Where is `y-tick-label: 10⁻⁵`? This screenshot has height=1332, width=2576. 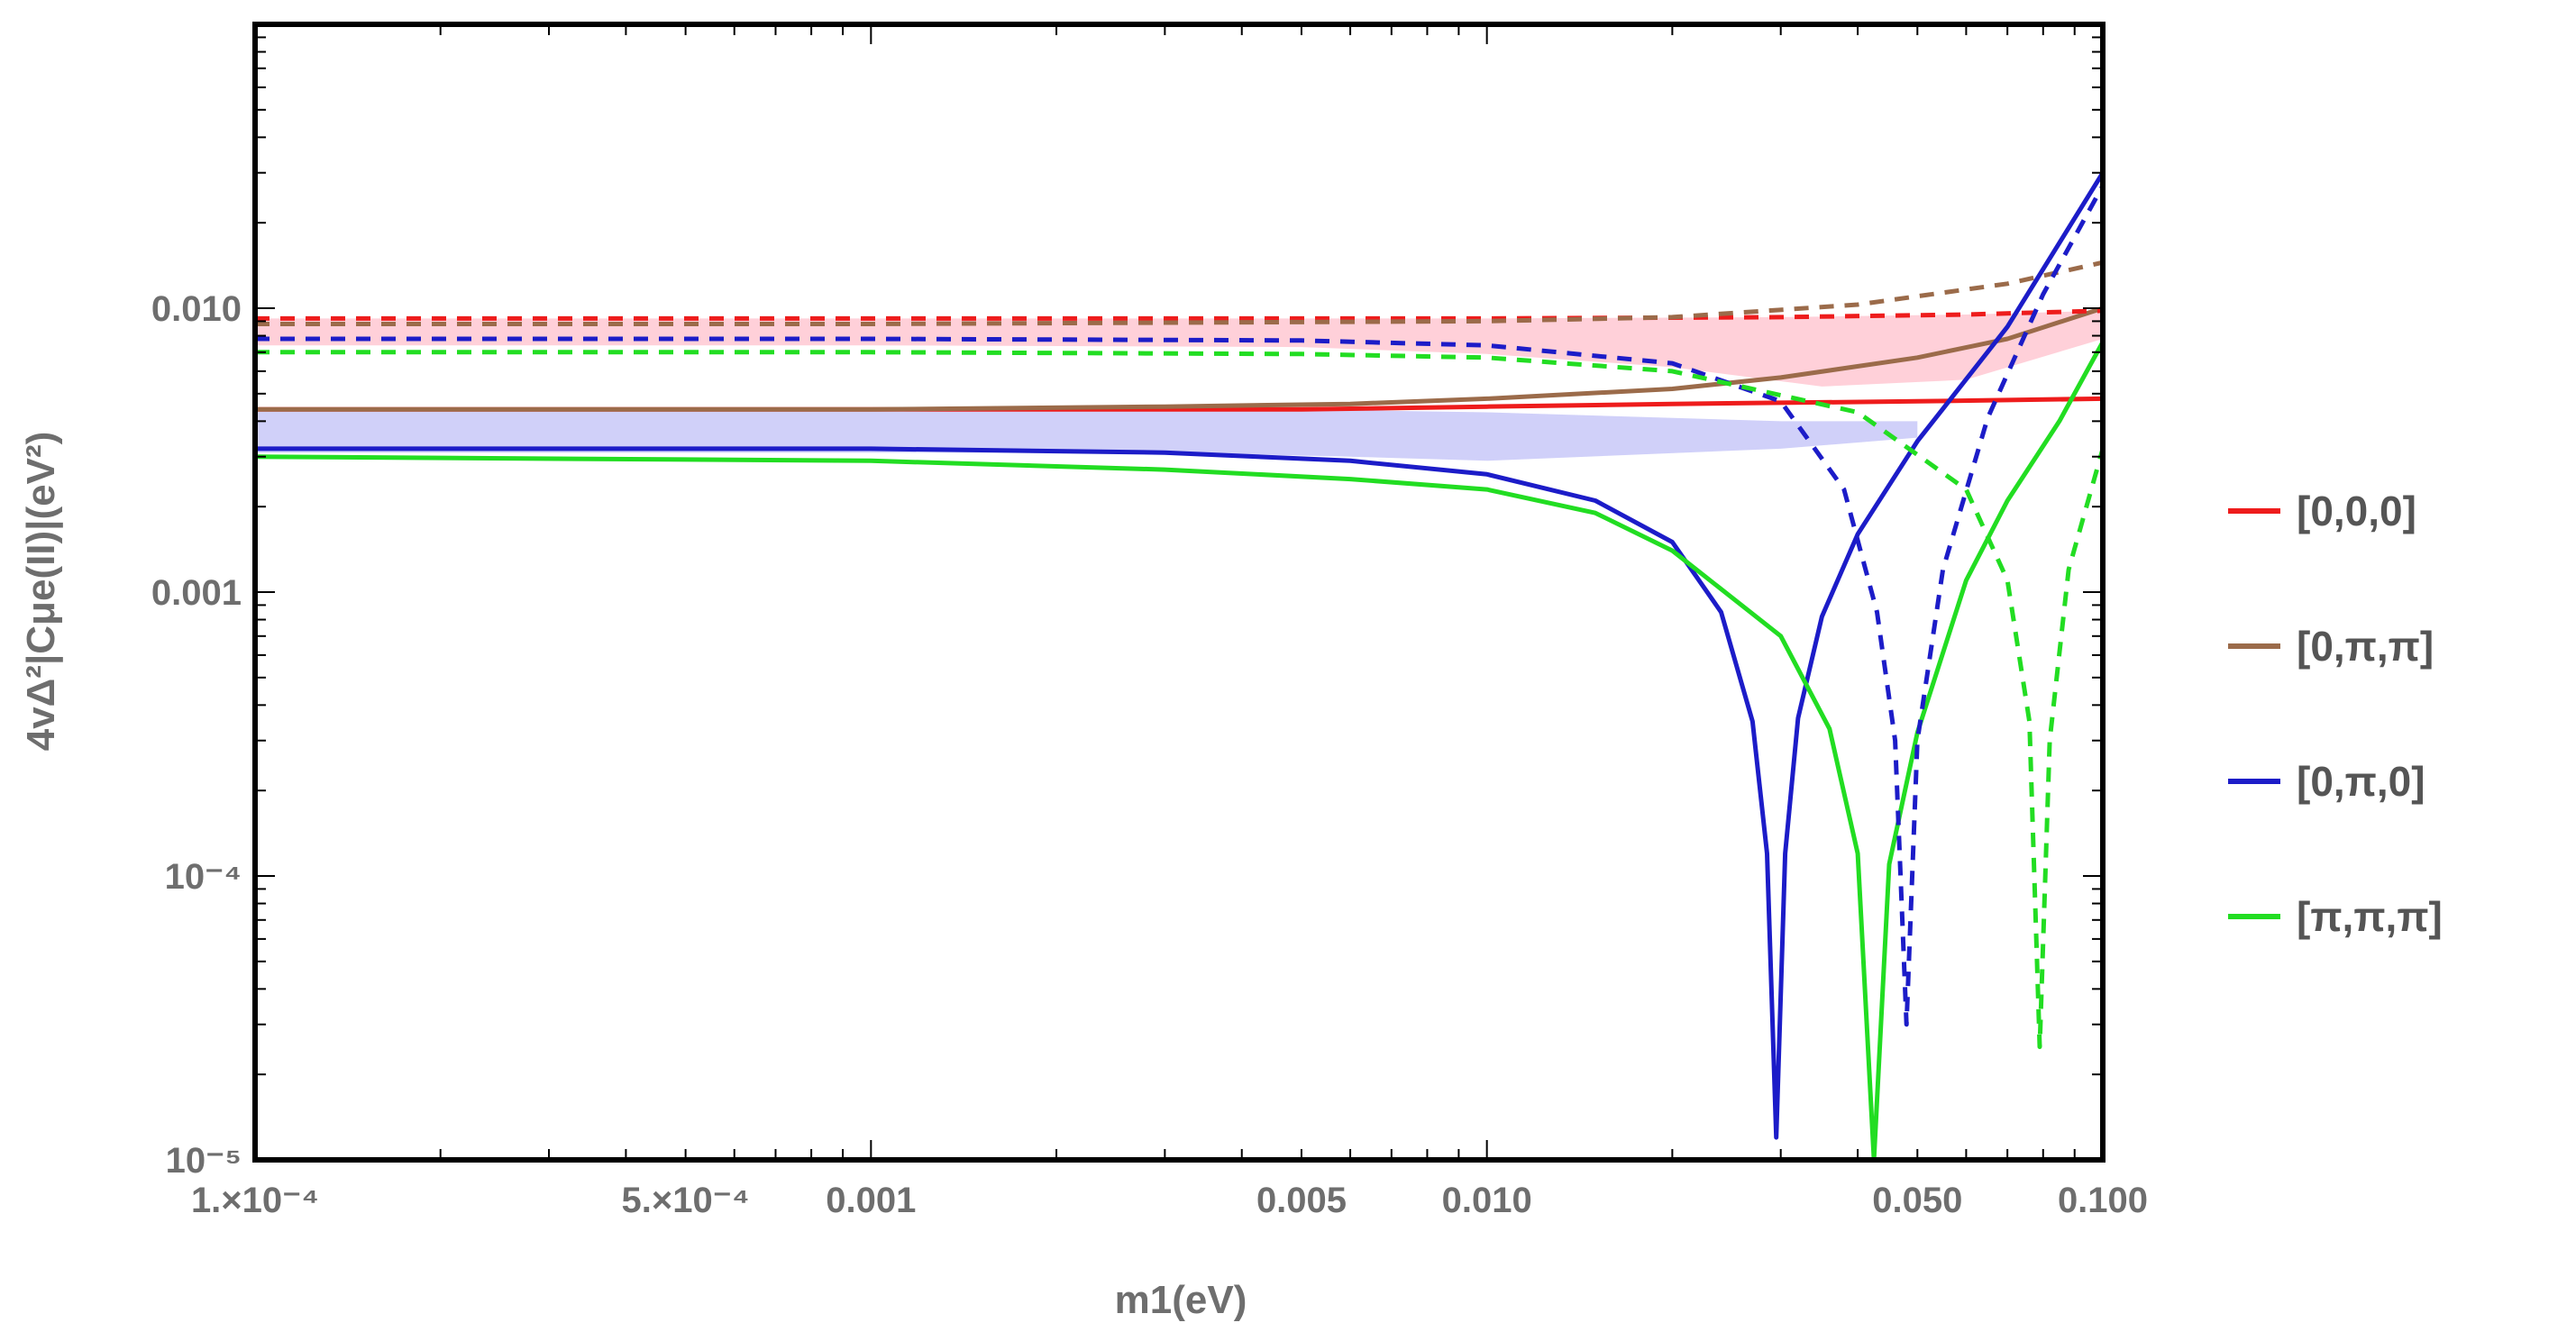
y-tick-label: 10⁻⁵ is located at coordinates (204, 1161).